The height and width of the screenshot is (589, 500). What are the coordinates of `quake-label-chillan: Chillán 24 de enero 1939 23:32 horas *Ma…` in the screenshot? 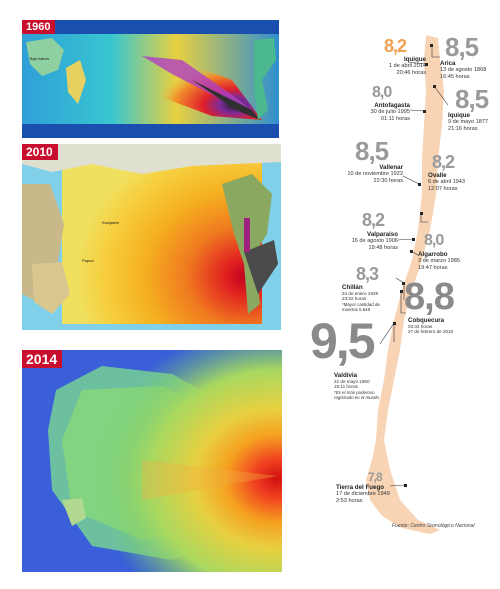 It's located at (369, 298).